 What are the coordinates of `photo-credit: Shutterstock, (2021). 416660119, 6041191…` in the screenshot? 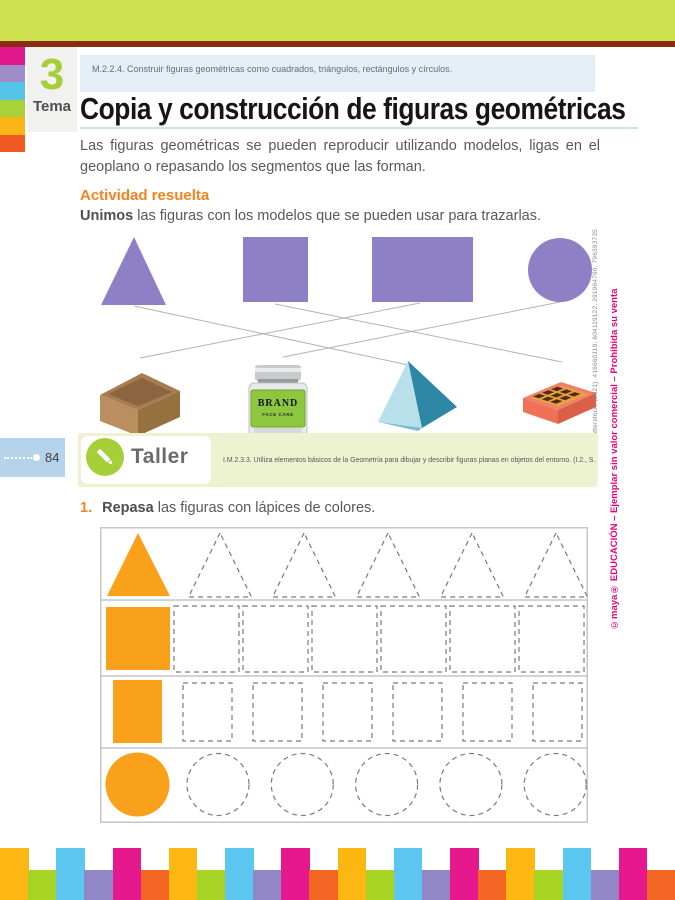 It's located at (595, 336).